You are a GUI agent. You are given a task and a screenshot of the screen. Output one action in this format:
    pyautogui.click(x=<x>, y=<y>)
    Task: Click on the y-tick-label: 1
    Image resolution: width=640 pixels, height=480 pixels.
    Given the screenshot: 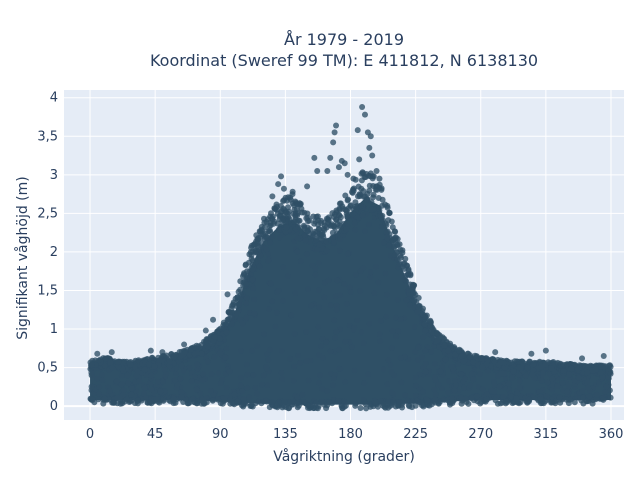 What is the action you would take?
    pyautogui.click(x=54, y=329)
    